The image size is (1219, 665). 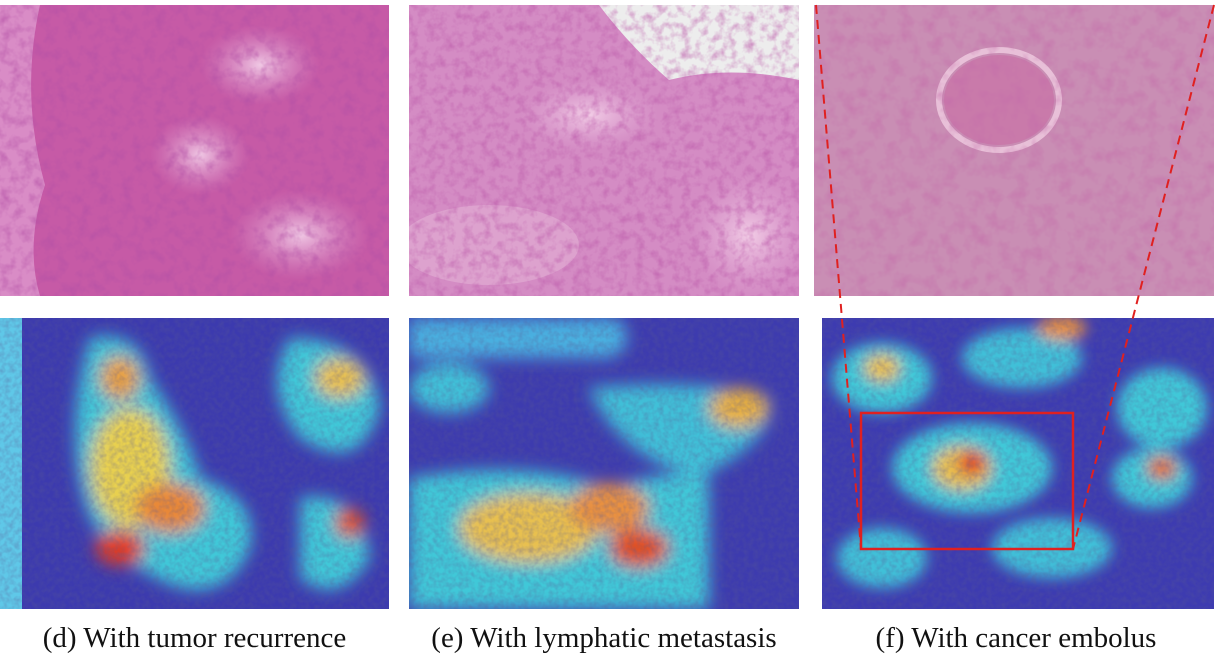 What do you see at coordinates (194, 638) in the screenshot?
I see `caption-tumor-recurrence: (d) With tumor recurrence` at bounding box center [194, 638].